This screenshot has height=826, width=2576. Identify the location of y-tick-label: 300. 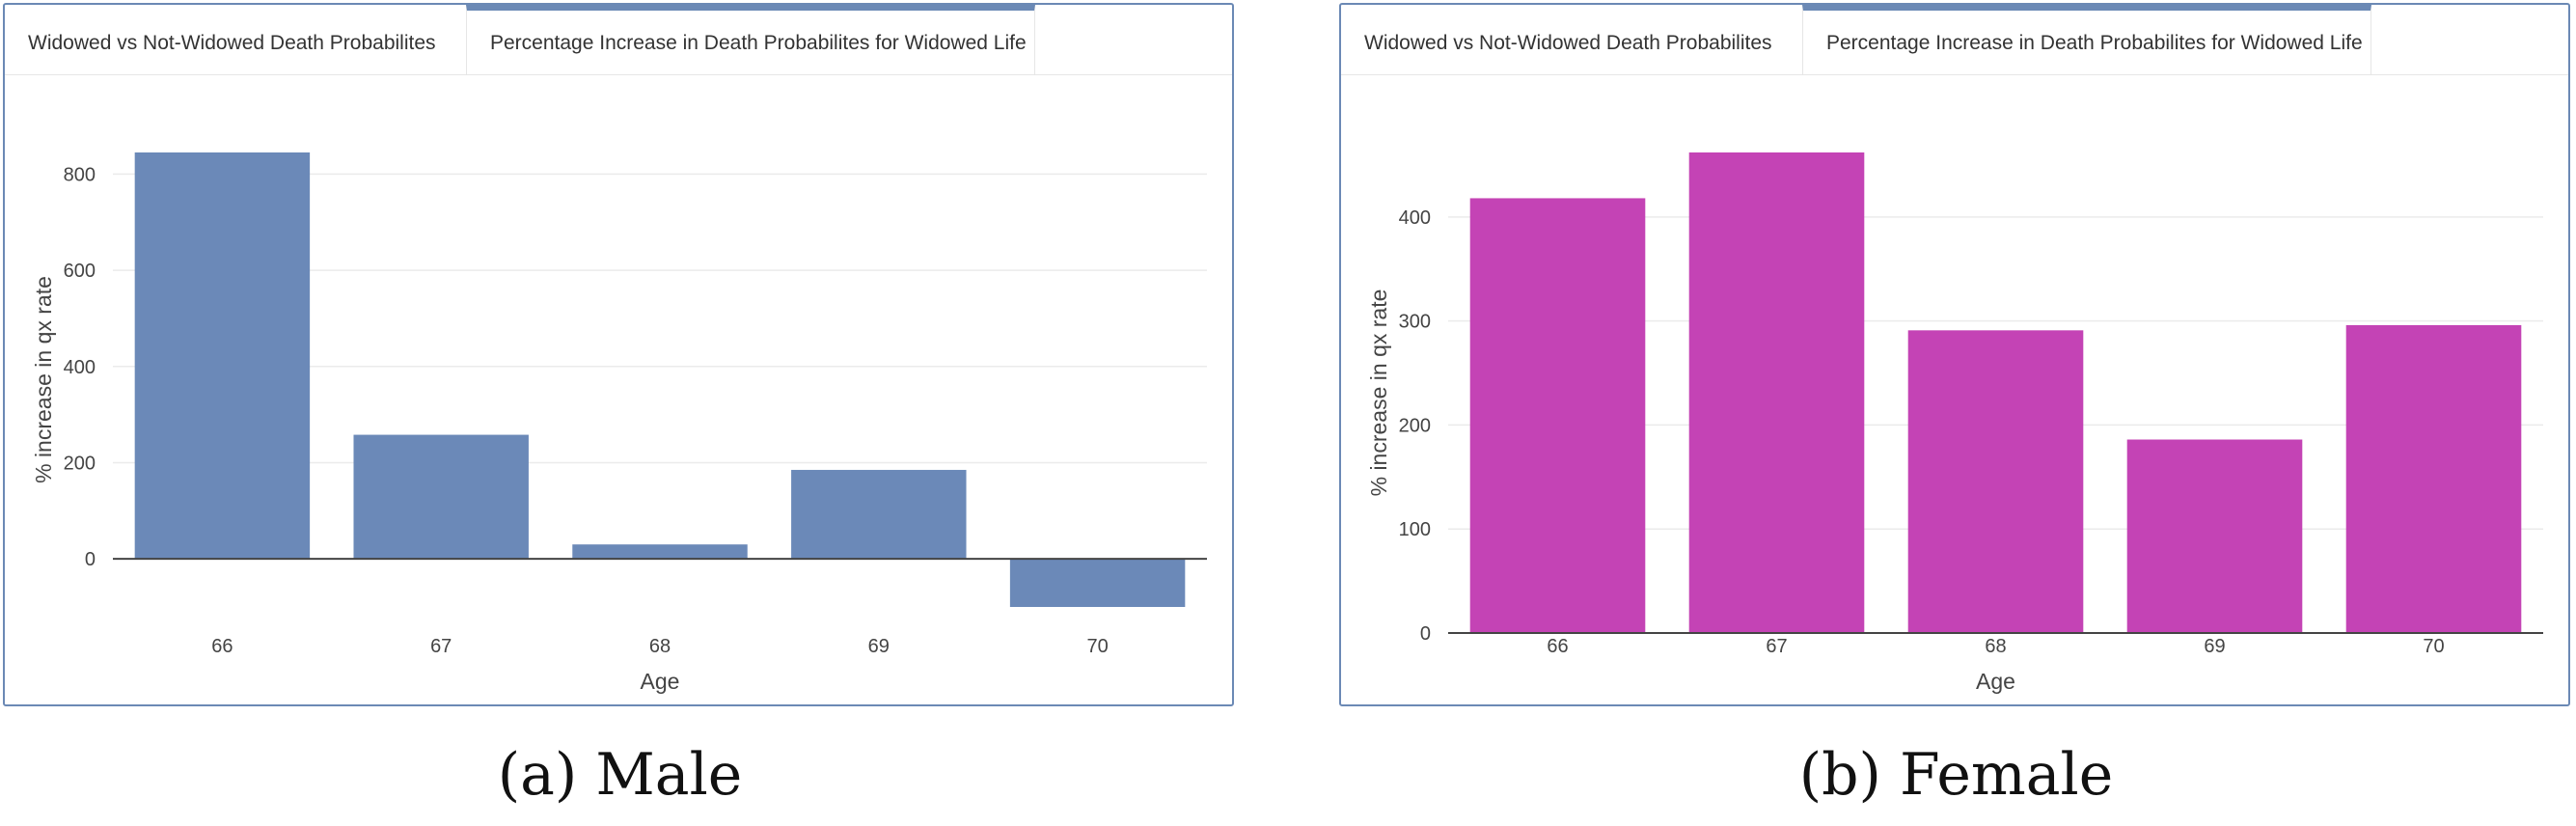
(1415, 322).